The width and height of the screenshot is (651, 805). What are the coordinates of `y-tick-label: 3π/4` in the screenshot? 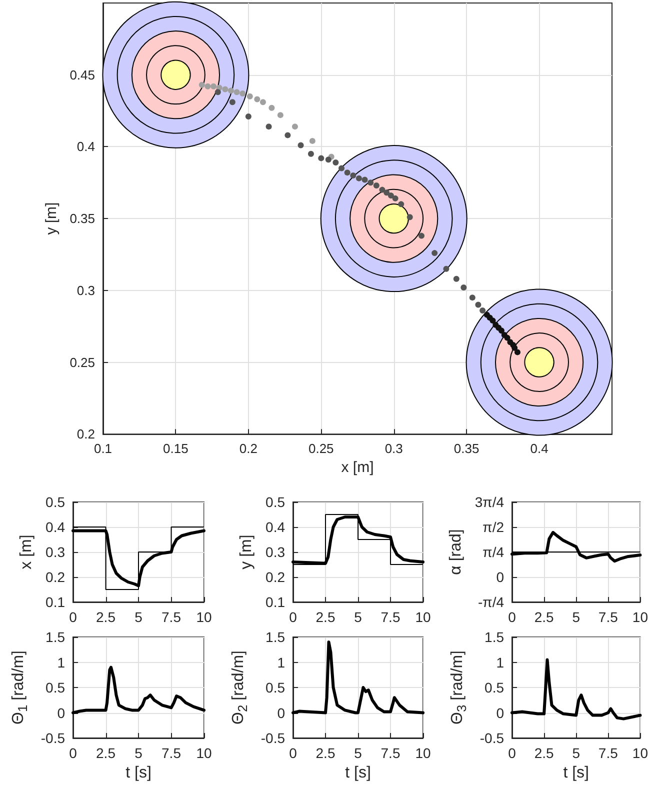 It's located at (489, 502).